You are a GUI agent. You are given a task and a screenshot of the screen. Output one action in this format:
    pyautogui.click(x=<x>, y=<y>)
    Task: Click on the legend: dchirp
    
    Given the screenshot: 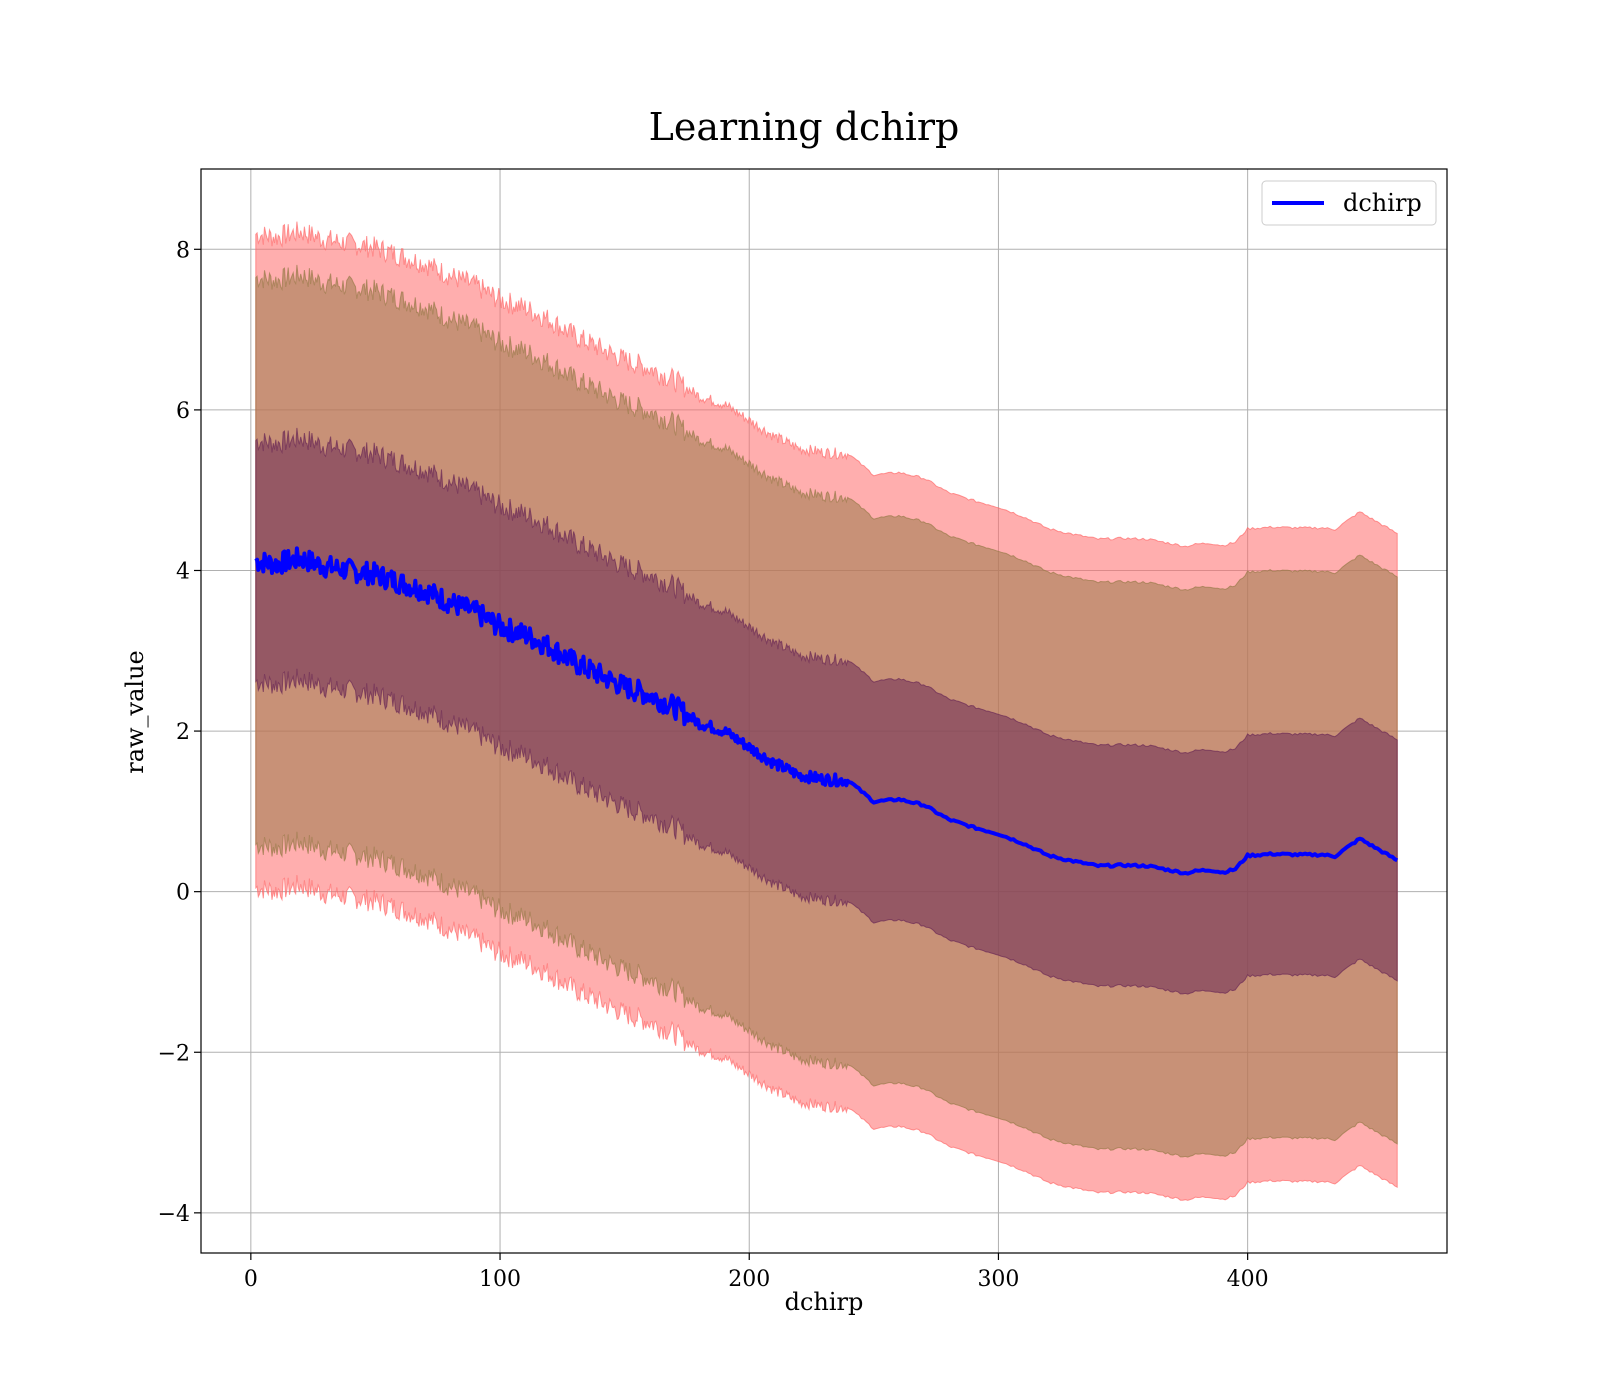 What is the action you would take?
    pyautogui.click(x=1349, y=203)
    